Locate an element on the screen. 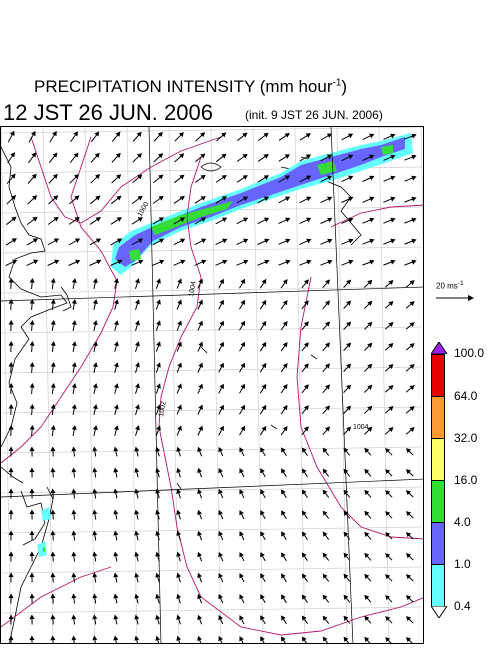  init-time: (init. 9 JST 26 JUN. 2006) is located at coordinates (314, 115).